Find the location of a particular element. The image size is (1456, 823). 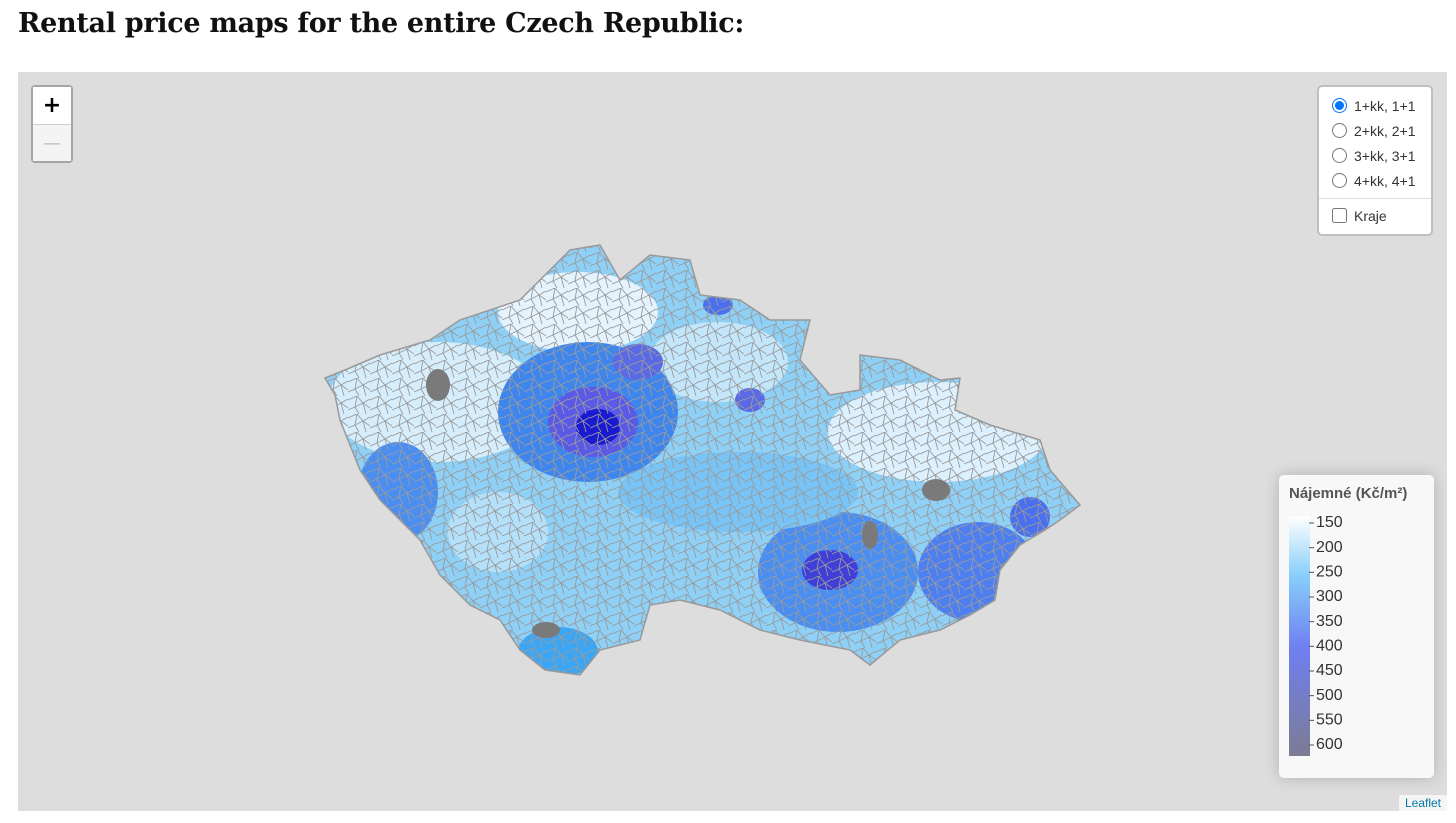

zoom-out: — is located at coordinates (52, 142).